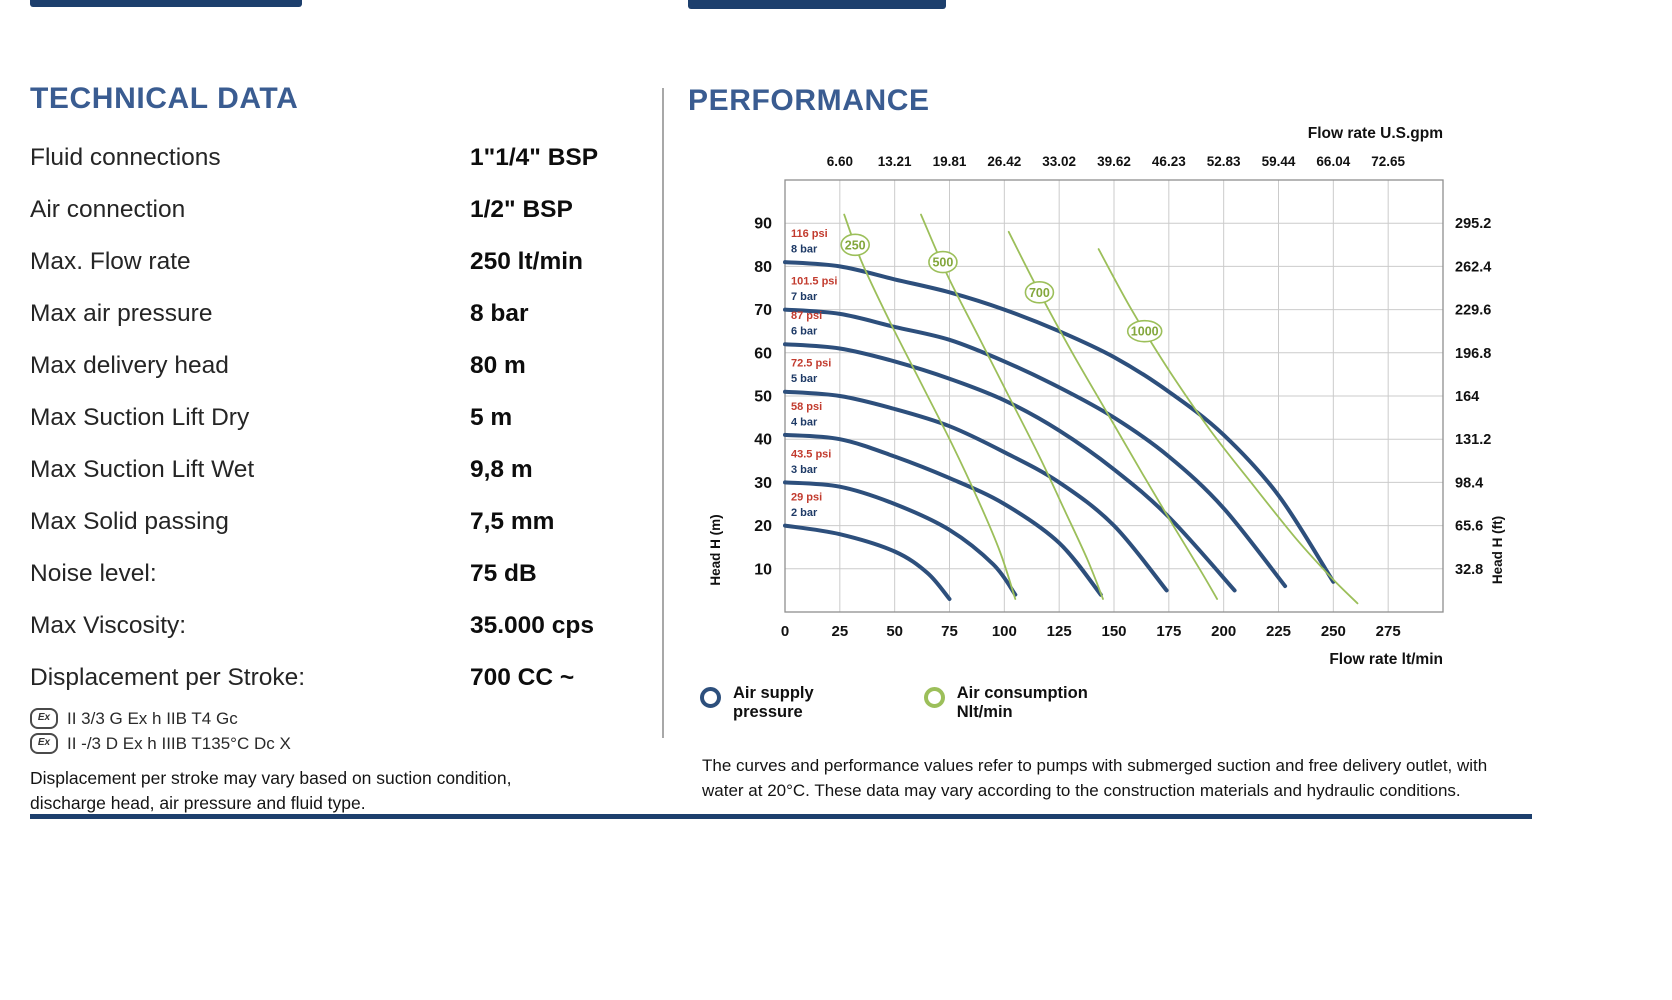  I want to click on gpm-tick-label: 66.04, so click(1333, 161).